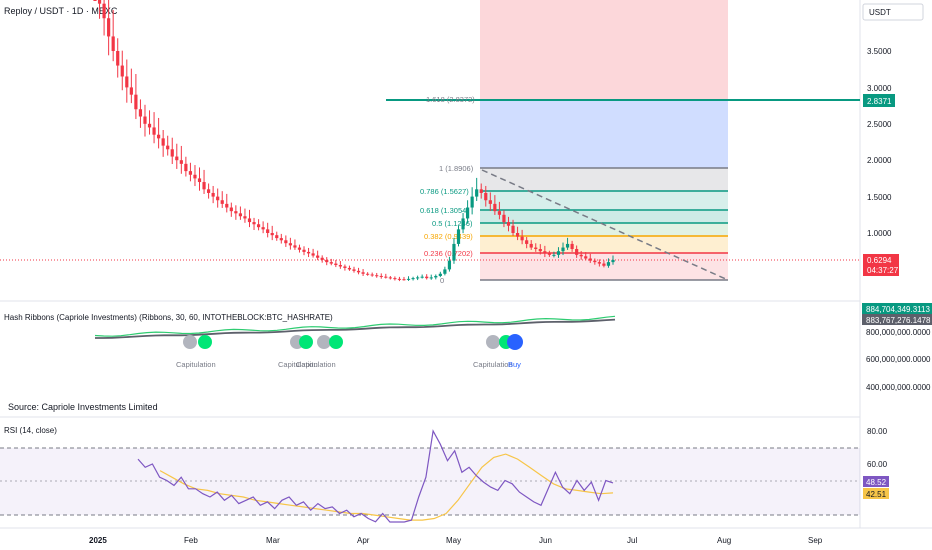 Image resolution: width=932 pixels, height=550 pixels. I want to click on fib-label-0618: 0.618 (1.3054), so click(444, 210).